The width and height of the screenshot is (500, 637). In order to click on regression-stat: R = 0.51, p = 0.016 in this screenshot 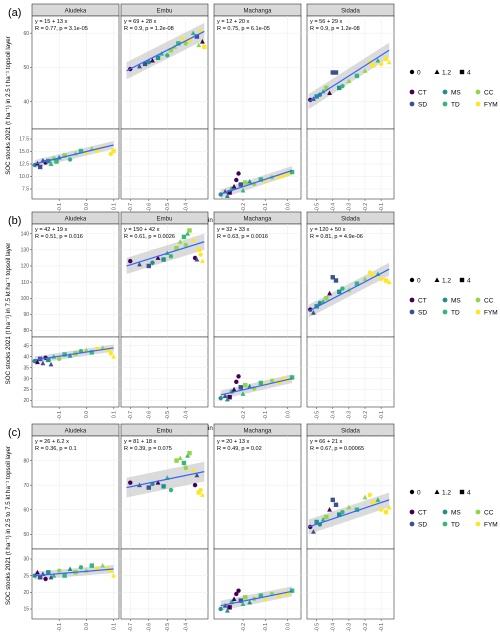, I will do `click(59, 237)`.